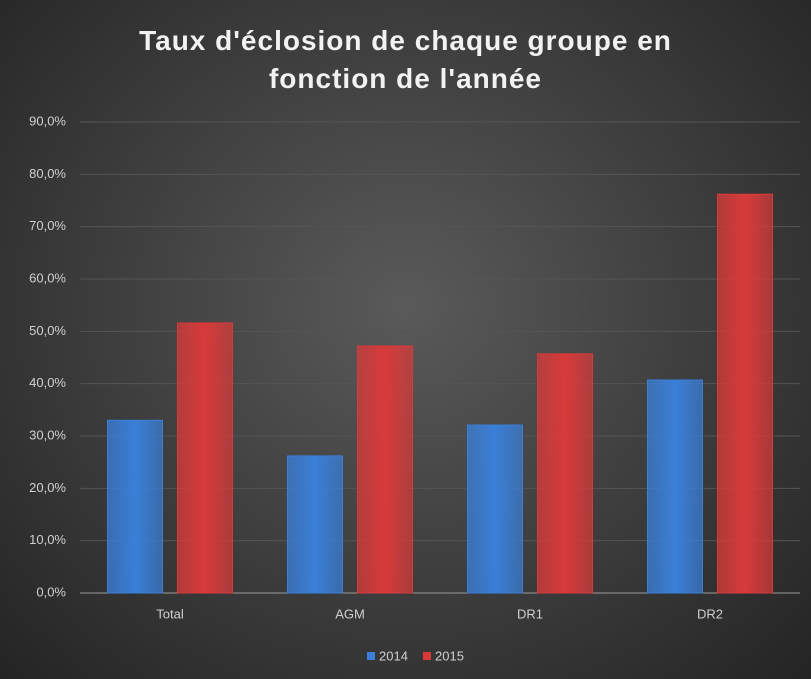 The height and width of the screenshot is (679, 811). Describe the element at coordinates (47, 225) in the screenshot. I see `y-tick-label: 70,0%` at that location.